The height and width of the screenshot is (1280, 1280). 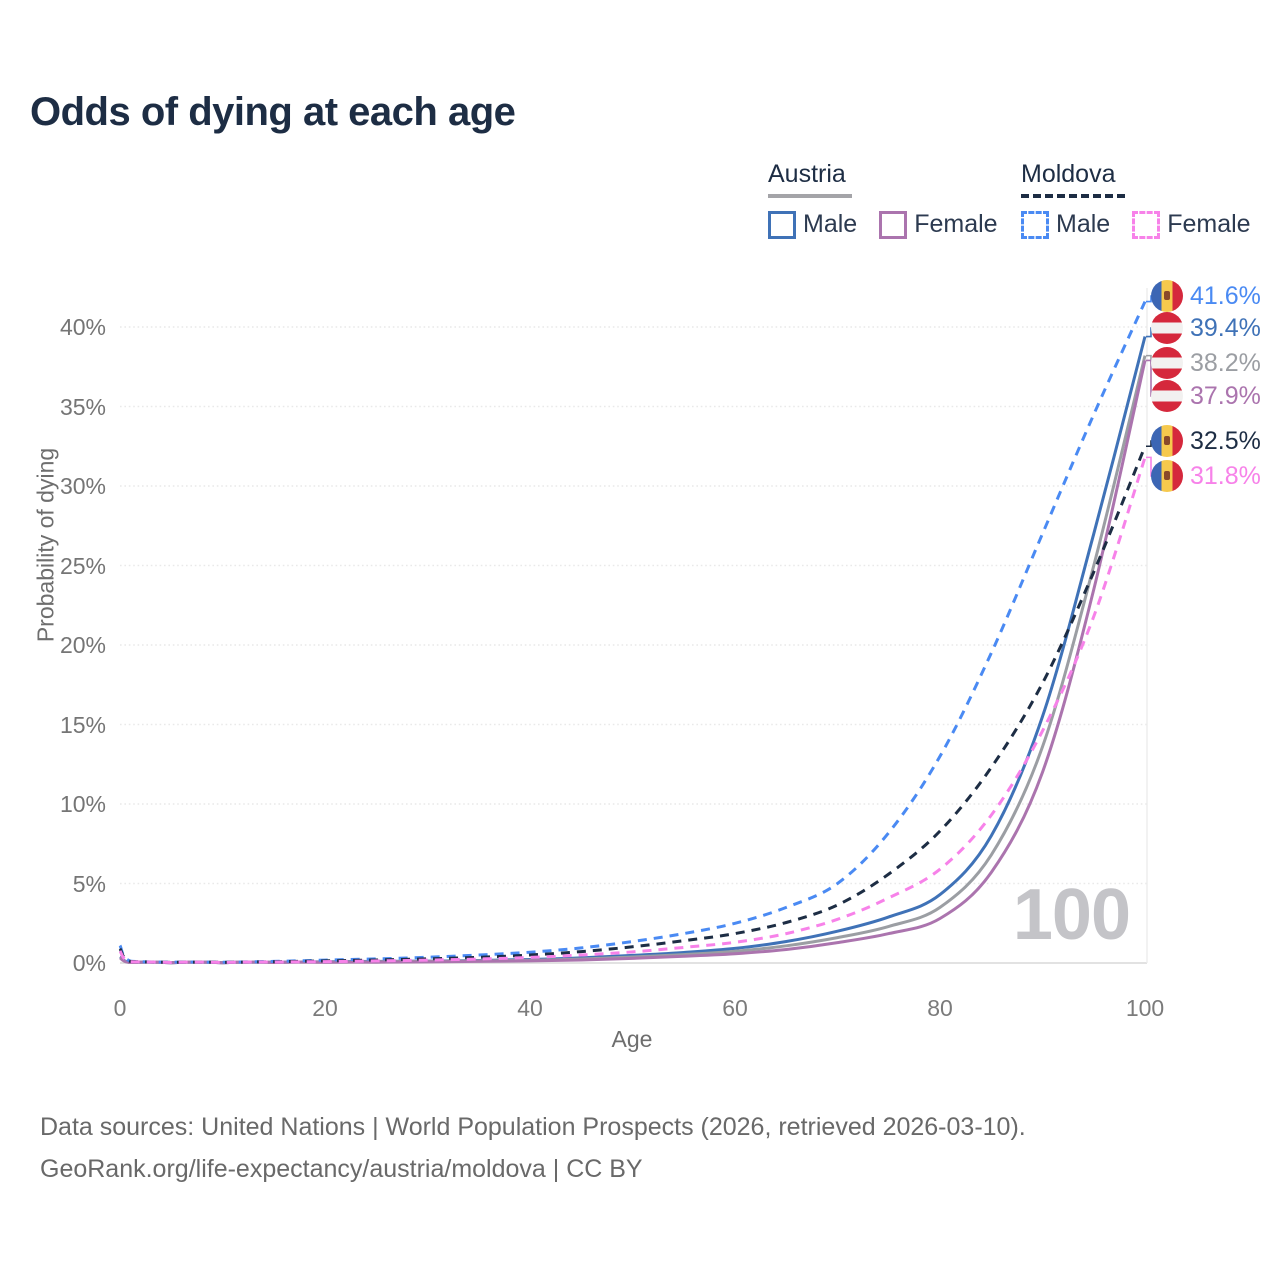 What do you see at coordinates (810, 196) in the screenshot?
I see `legend-austria-line-swatch` at bounding box center [810, 196].